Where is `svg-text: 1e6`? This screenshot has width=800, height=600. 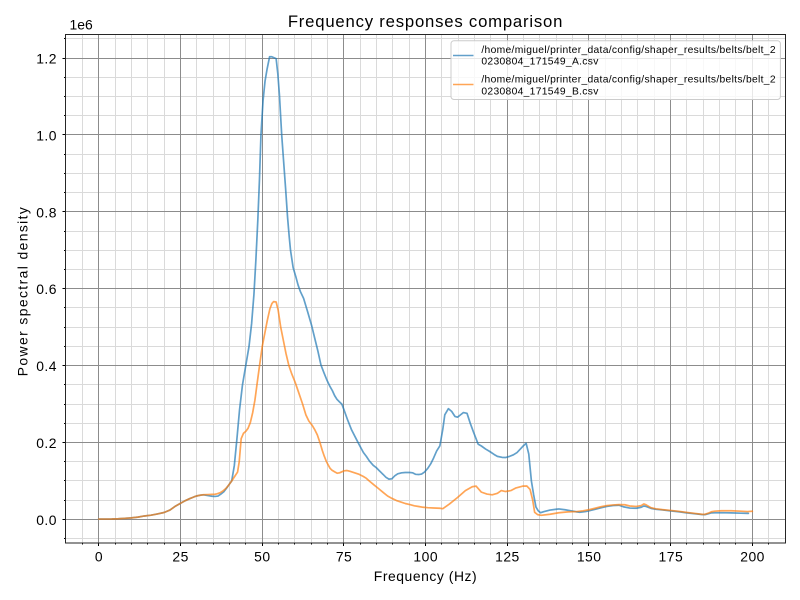 svg-text: 1e6 is located at coordinates (81, 25).